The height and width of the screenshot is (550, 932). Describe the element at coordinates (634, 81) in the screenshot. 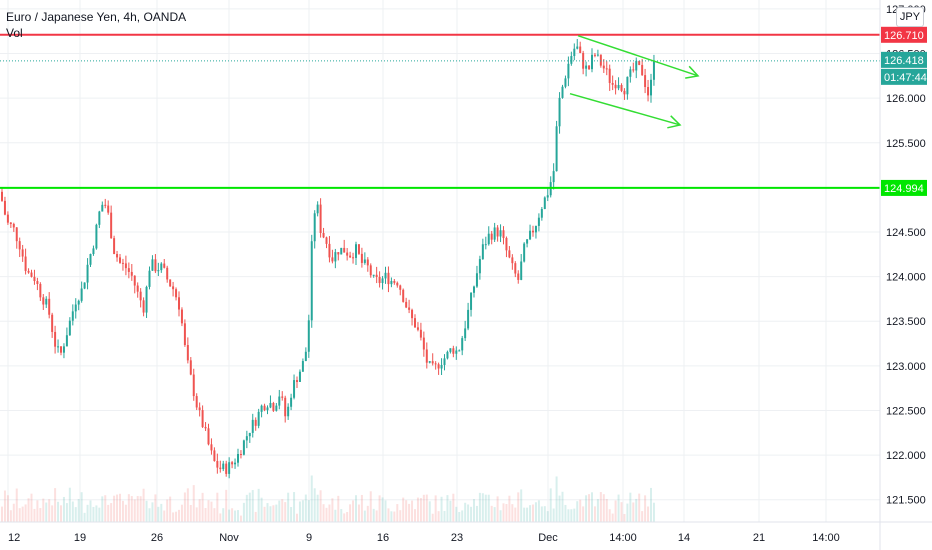

I see `channel-drawing` at that location.